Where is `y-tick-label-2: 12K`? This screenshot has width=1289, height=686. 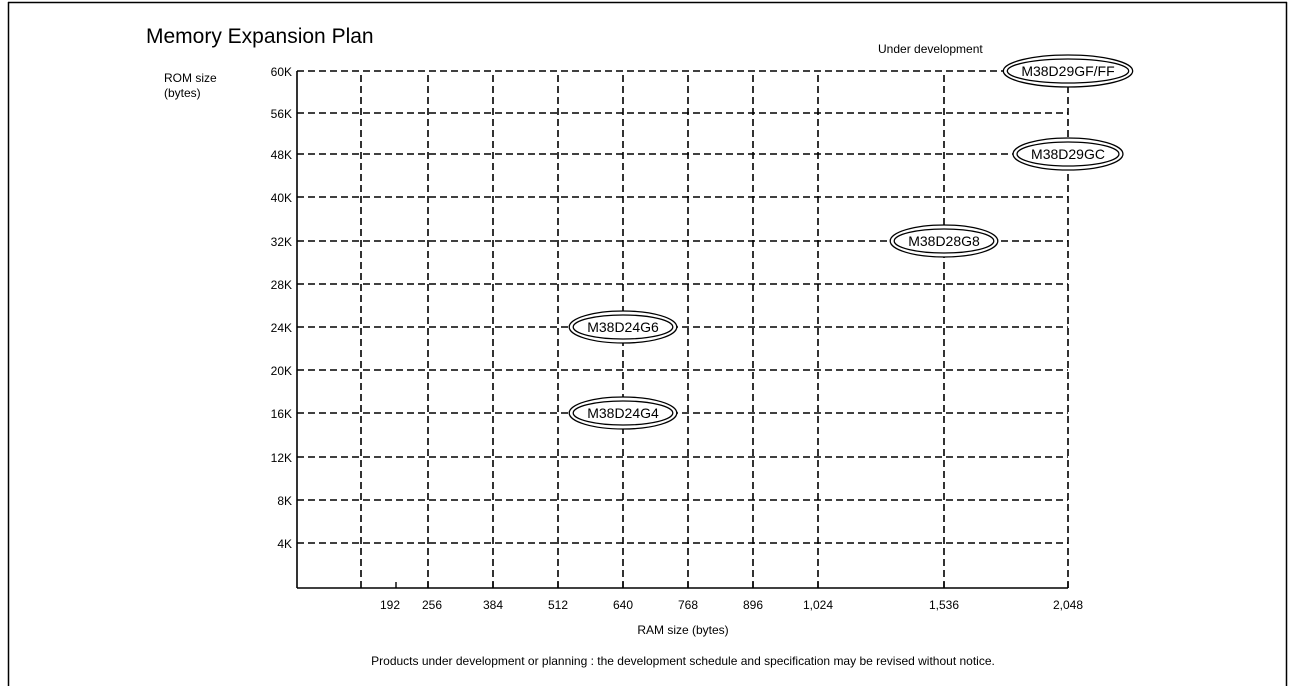
y-tick-label-2: 12K is located at coordinates (281, 458).